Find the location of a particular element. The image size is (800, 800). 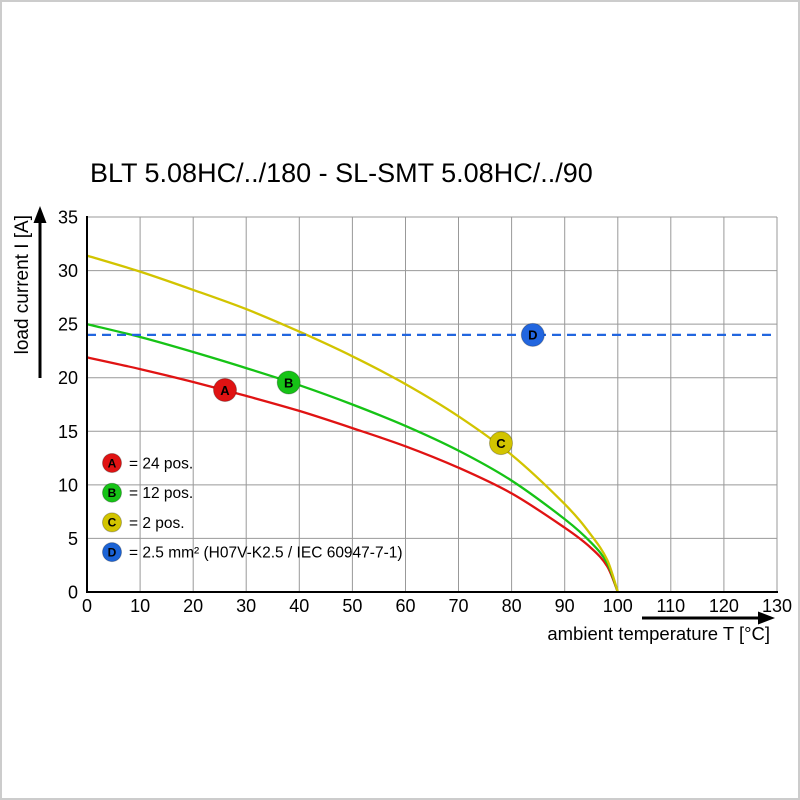

x-tick-label: 60 is located at coordinates (405, 606).